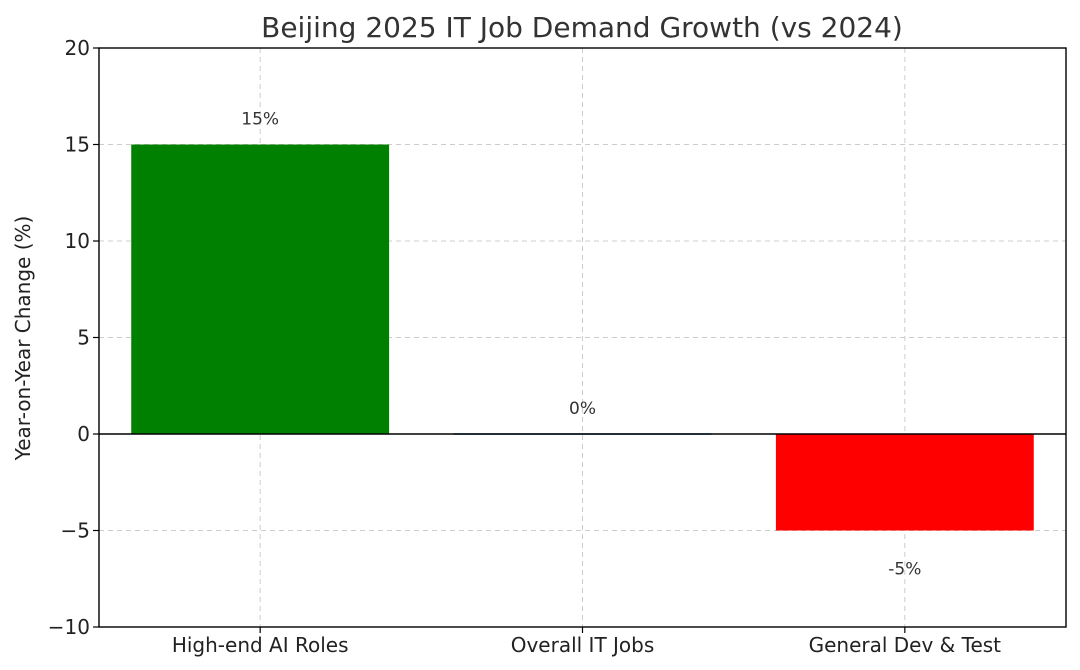 This screenshot has width=1080, height=670. I want to click on y-tick-label: −5, so click(75, 531).